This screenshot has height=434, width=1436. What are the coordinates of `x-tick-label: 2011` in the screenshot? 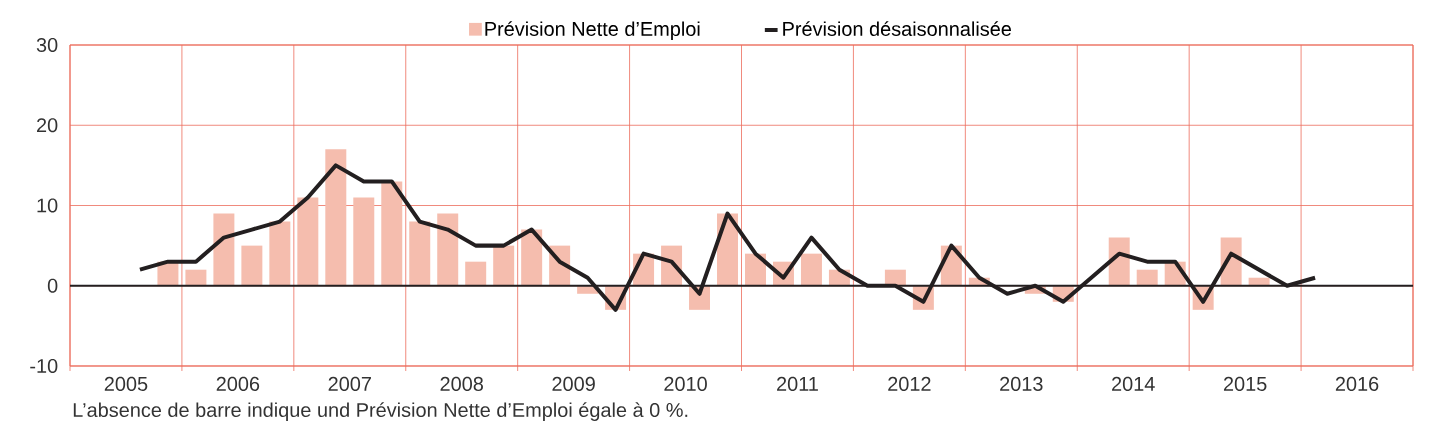 It's located at (797, 383).